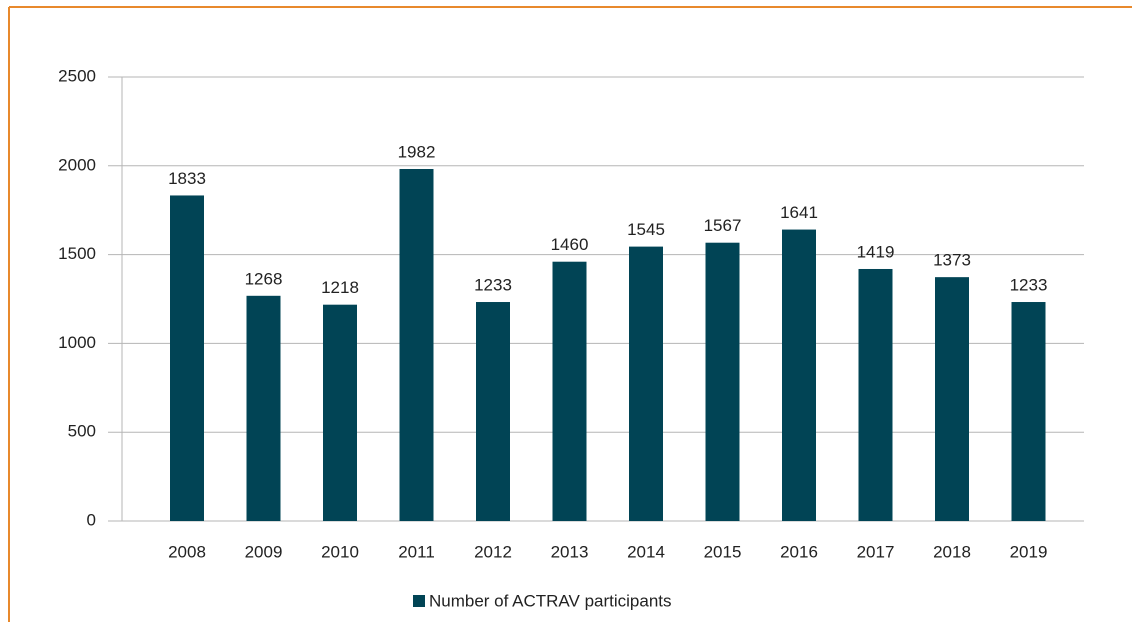 The width and height of the screenshot is (1132, 622). I want to click on y-tick-label: 2500, so click(77, 75).